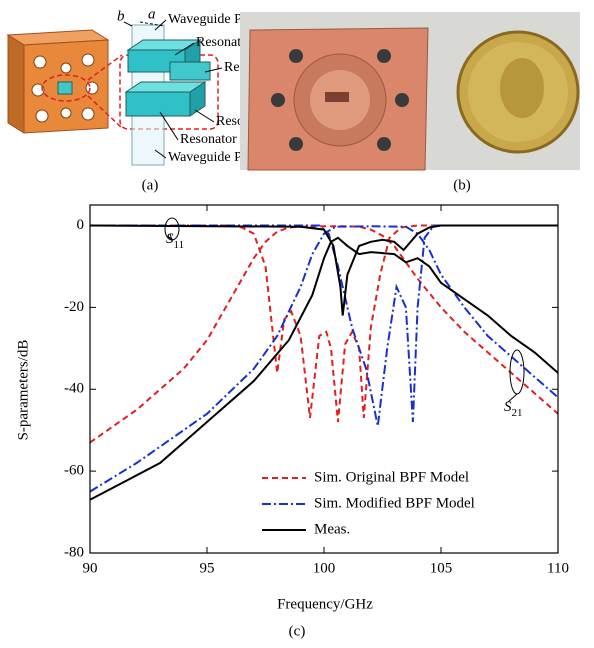 The height and width of the screenshot is (648, 594). What do you see at coordinates (74, 471) in the screenshot?
I see `y-tick-label: -60` at bounding box center [74, 471].